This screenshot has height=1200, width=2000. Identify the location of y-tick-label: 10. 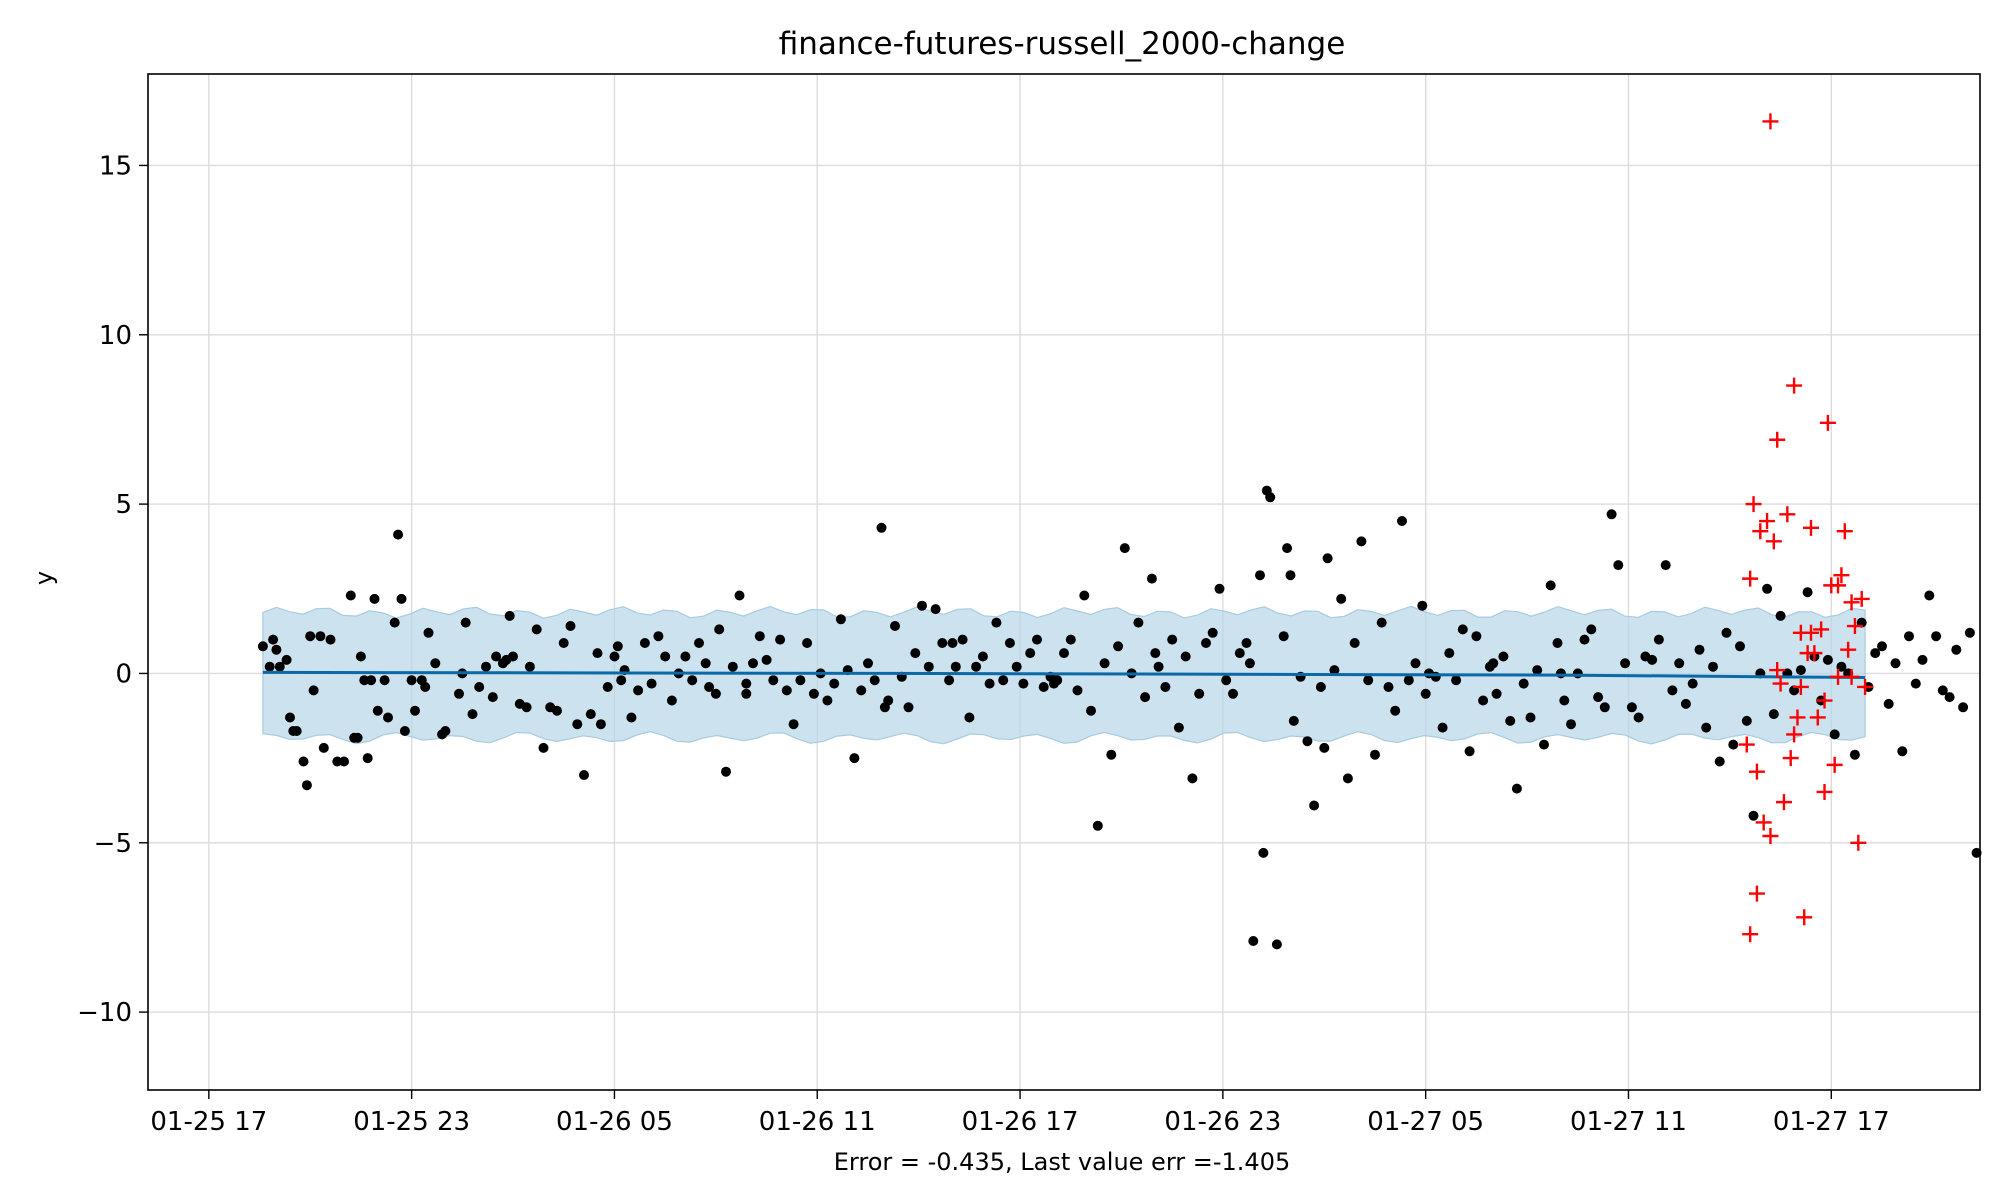
(115, 336).